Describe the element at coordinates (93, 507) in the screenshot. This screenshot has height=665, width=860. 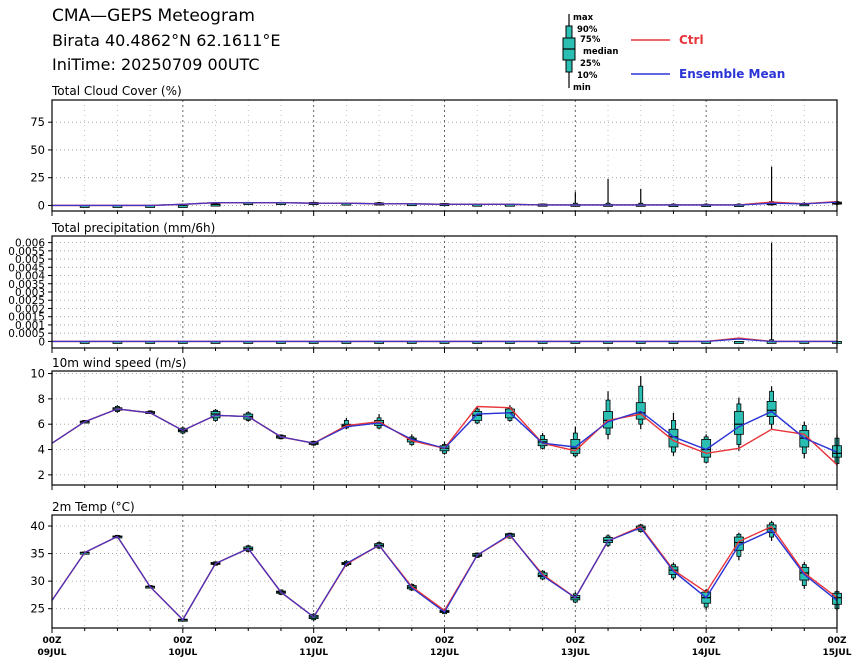
I see `panel-title-temp: 2m Temp (°C)` at that location.